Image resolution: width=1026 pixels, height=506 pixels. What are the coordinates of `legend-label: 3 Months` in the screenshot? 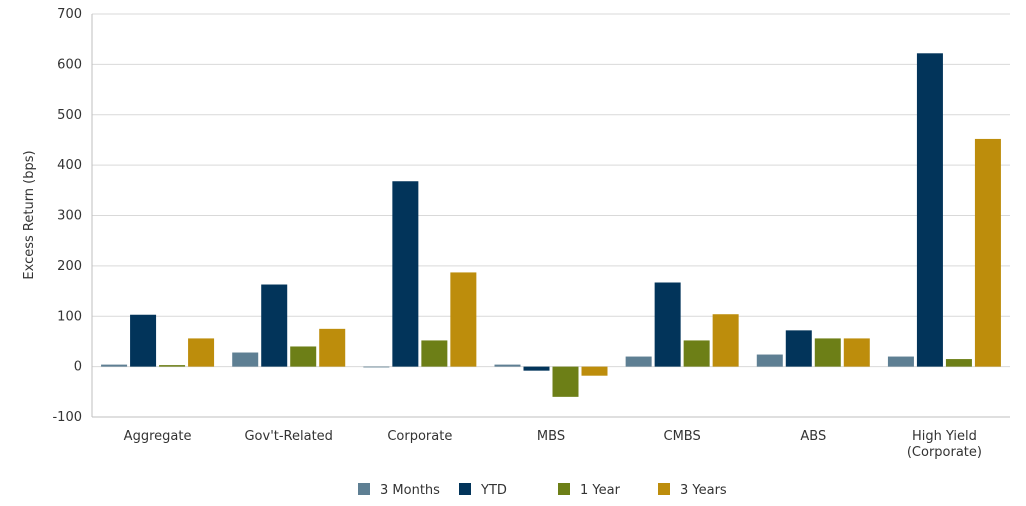 It's located at (410, 490).